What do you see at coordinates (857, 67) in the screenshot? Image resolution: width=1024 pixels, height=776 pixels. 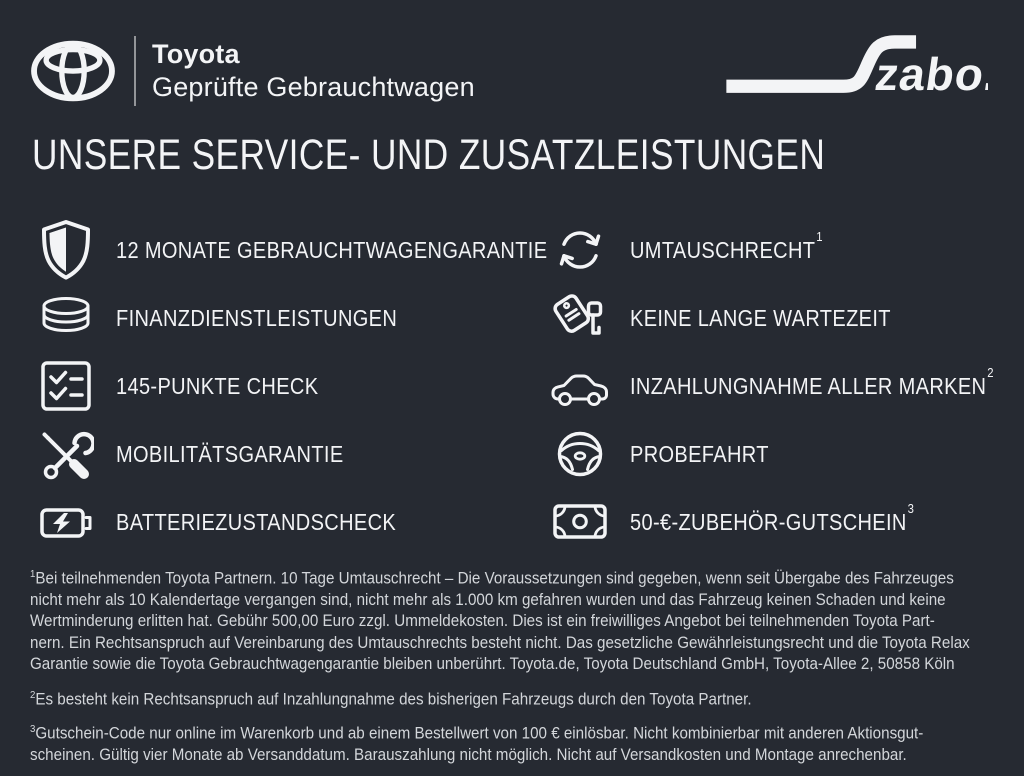 I see `szabo-dealer-logo: zabo.` at bounding box center [857, 67].